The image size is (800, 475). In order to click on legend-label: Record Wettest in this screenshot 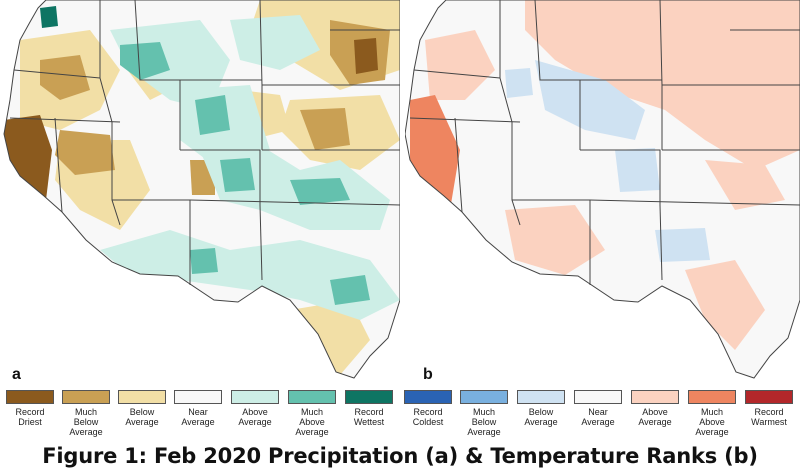, I will do `click(369, 417)`.